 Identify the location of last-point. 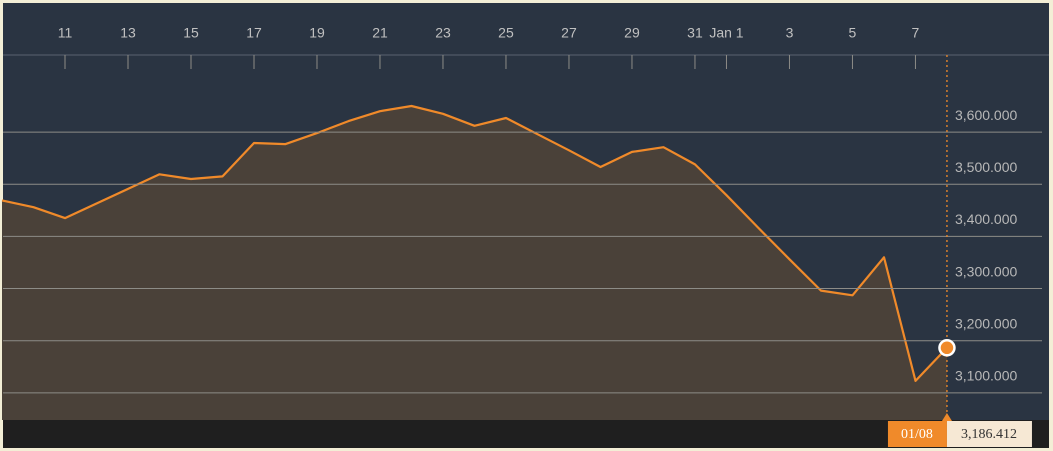
(947, 348).